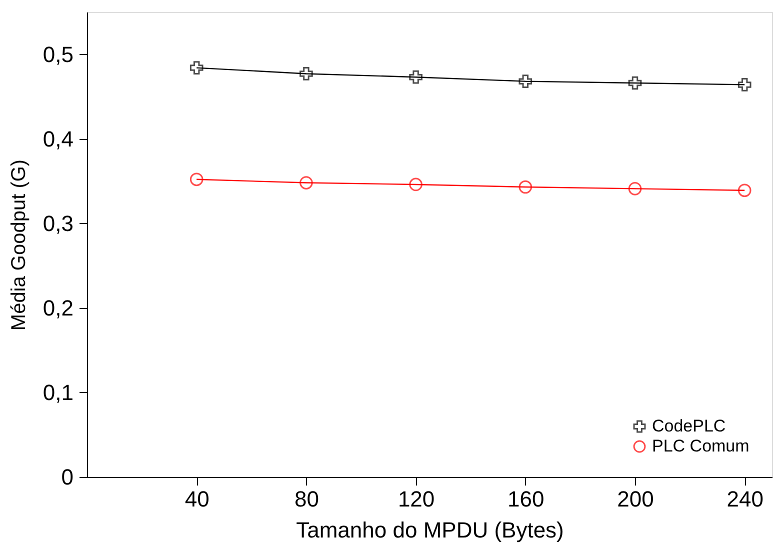  I want to click on y-tick-label: 0, so click(67, 477).